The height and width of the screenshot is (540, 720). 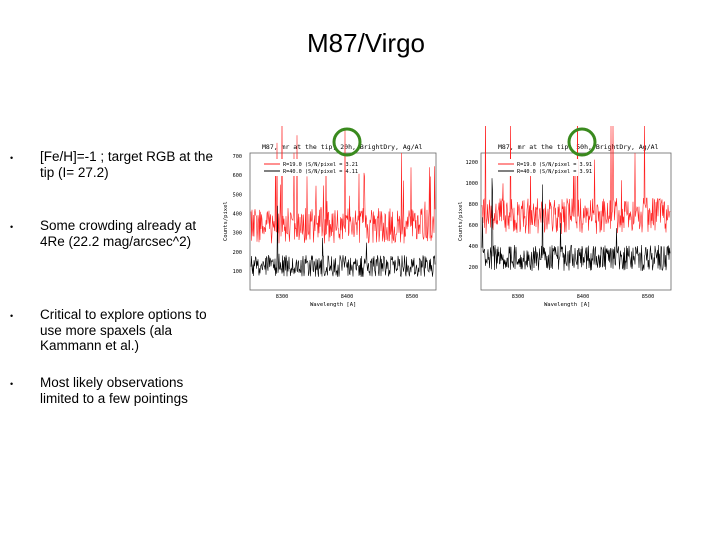 What do you see at coordinates (237, 157) in the screenshot?
I see `y-tick-label: 700` at bounding box center [237, 157].